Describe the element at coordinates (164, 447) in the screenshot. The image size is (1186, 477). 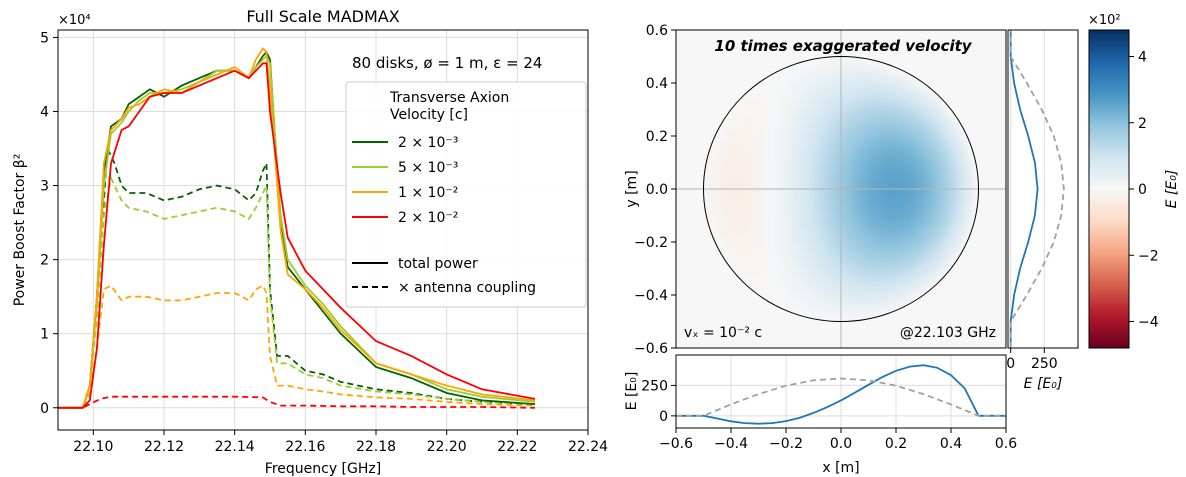
I see `left-xtick-label: 22.12` at that location.